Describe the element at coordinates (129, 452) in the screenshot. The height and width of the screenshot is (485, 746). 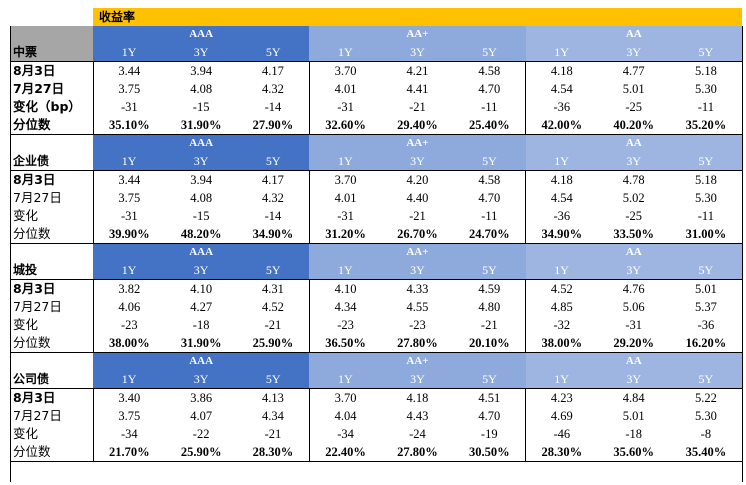
I see `value-cell: 21.70%` at that location.